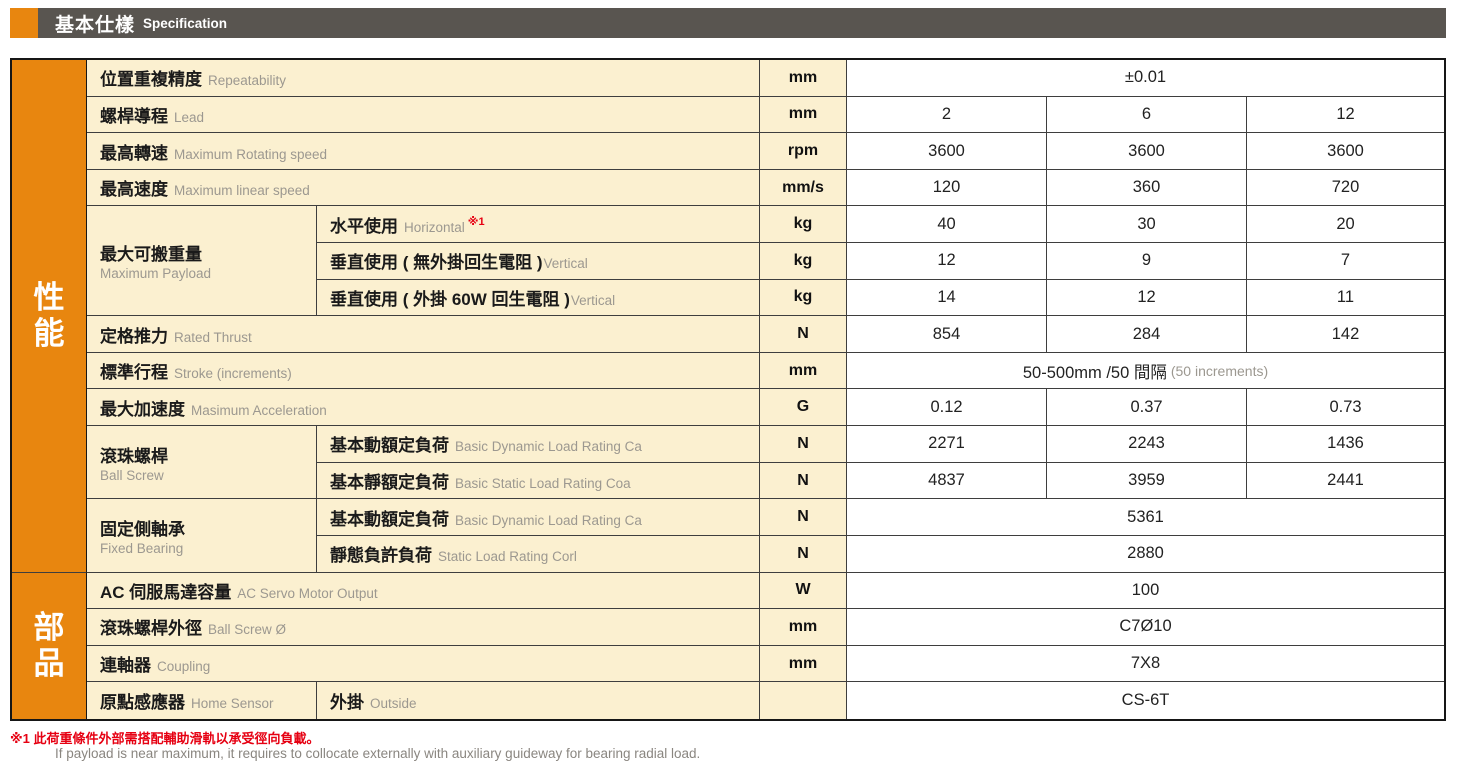 The height and width of the screenshot is (767, 1458). What do you see at coordinates (538, 481) in the screenshot?
I see `row-ball-screw-static-label: 基本靜額定負荷 Basic Static Load Rating Coa` at bounding box center [538, 481].